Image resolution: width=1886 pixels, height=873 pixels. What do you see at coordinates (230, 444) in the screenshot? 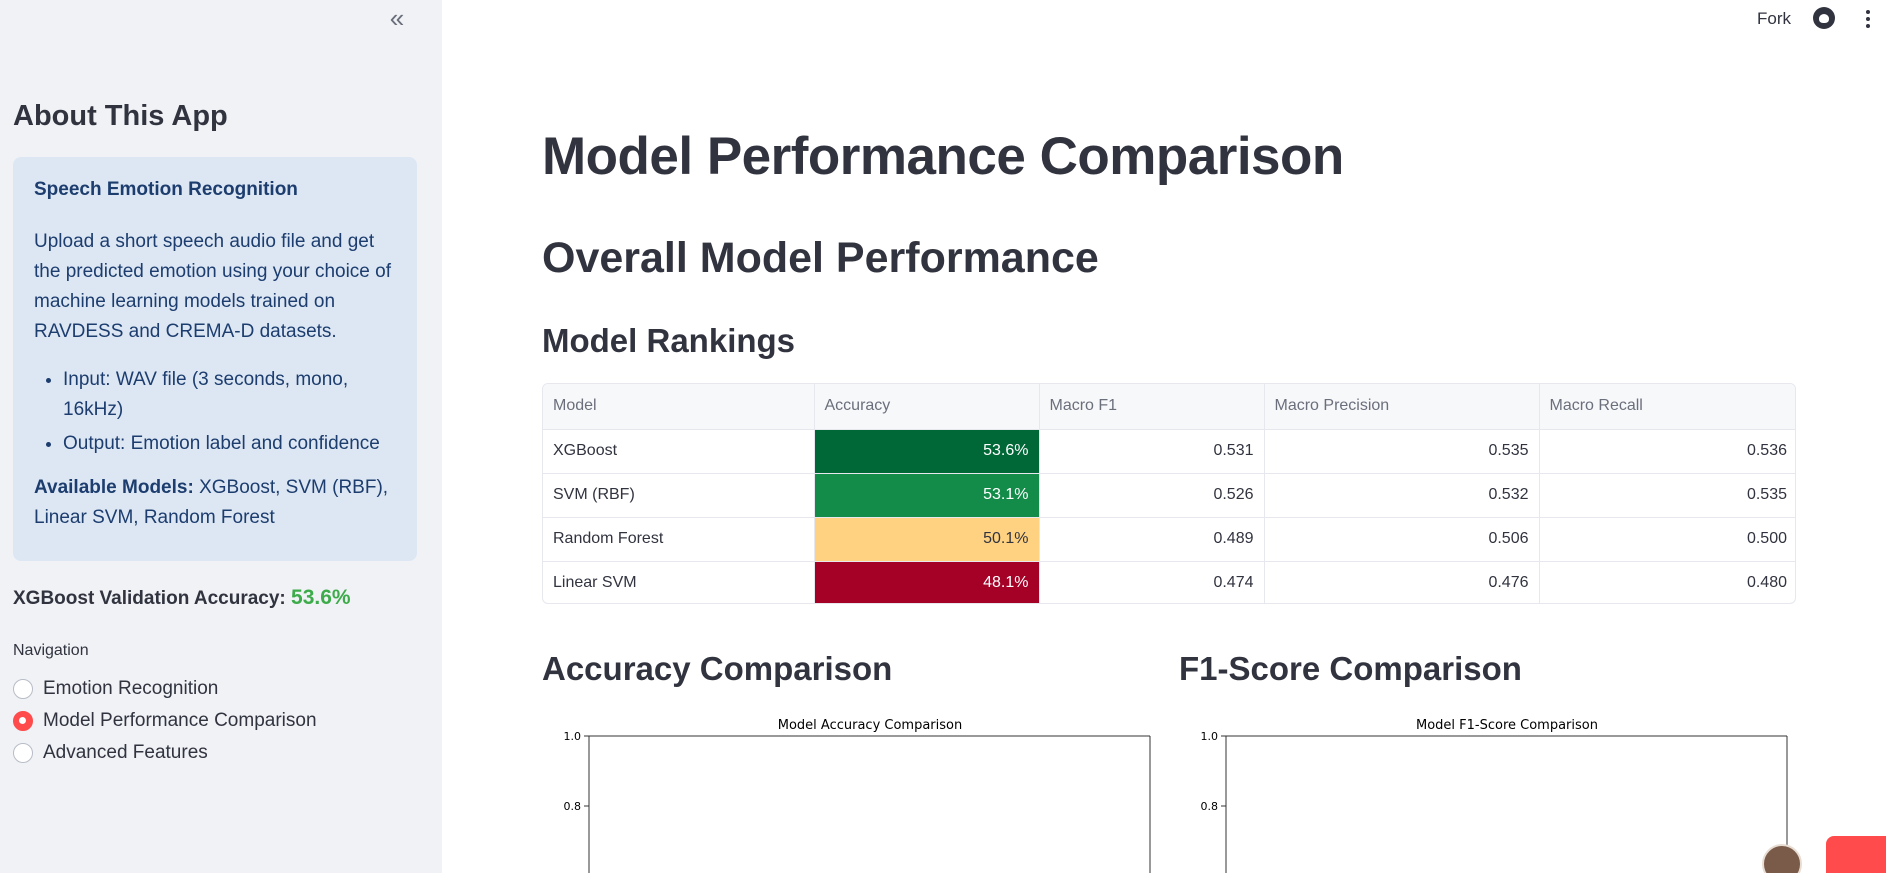
I see `info-bullet-output: Output: Emotion label and confidence` at bounding box center [230, 444].